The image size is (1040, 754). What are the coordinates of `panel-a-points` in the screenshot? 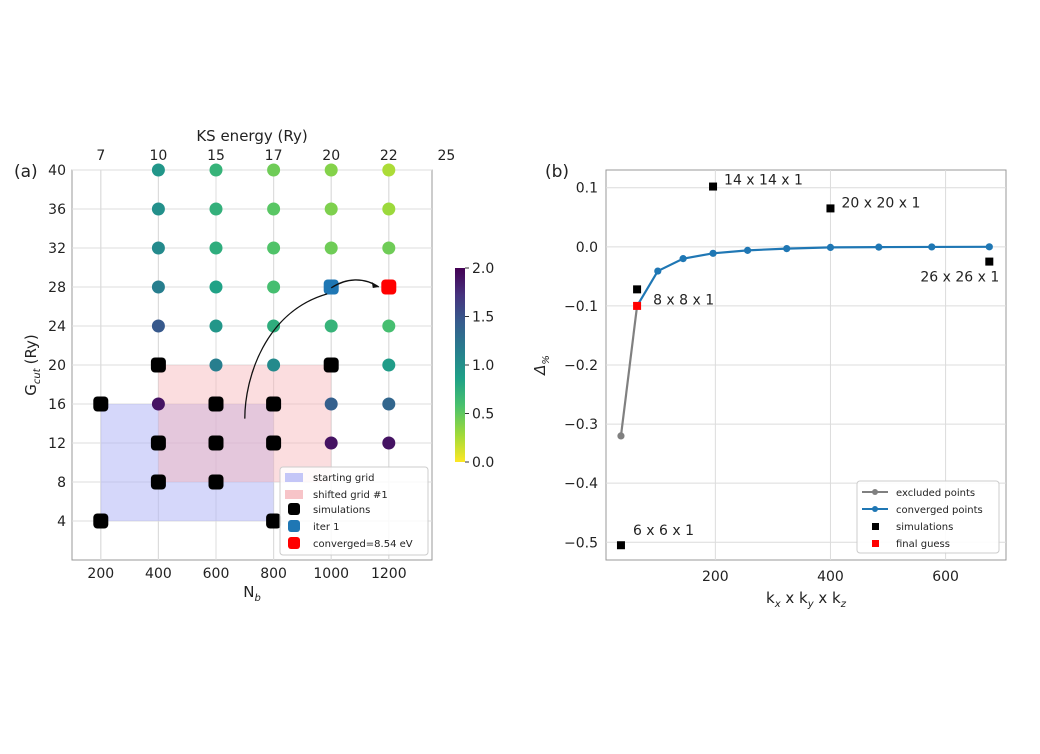 It's located at (245, 346).